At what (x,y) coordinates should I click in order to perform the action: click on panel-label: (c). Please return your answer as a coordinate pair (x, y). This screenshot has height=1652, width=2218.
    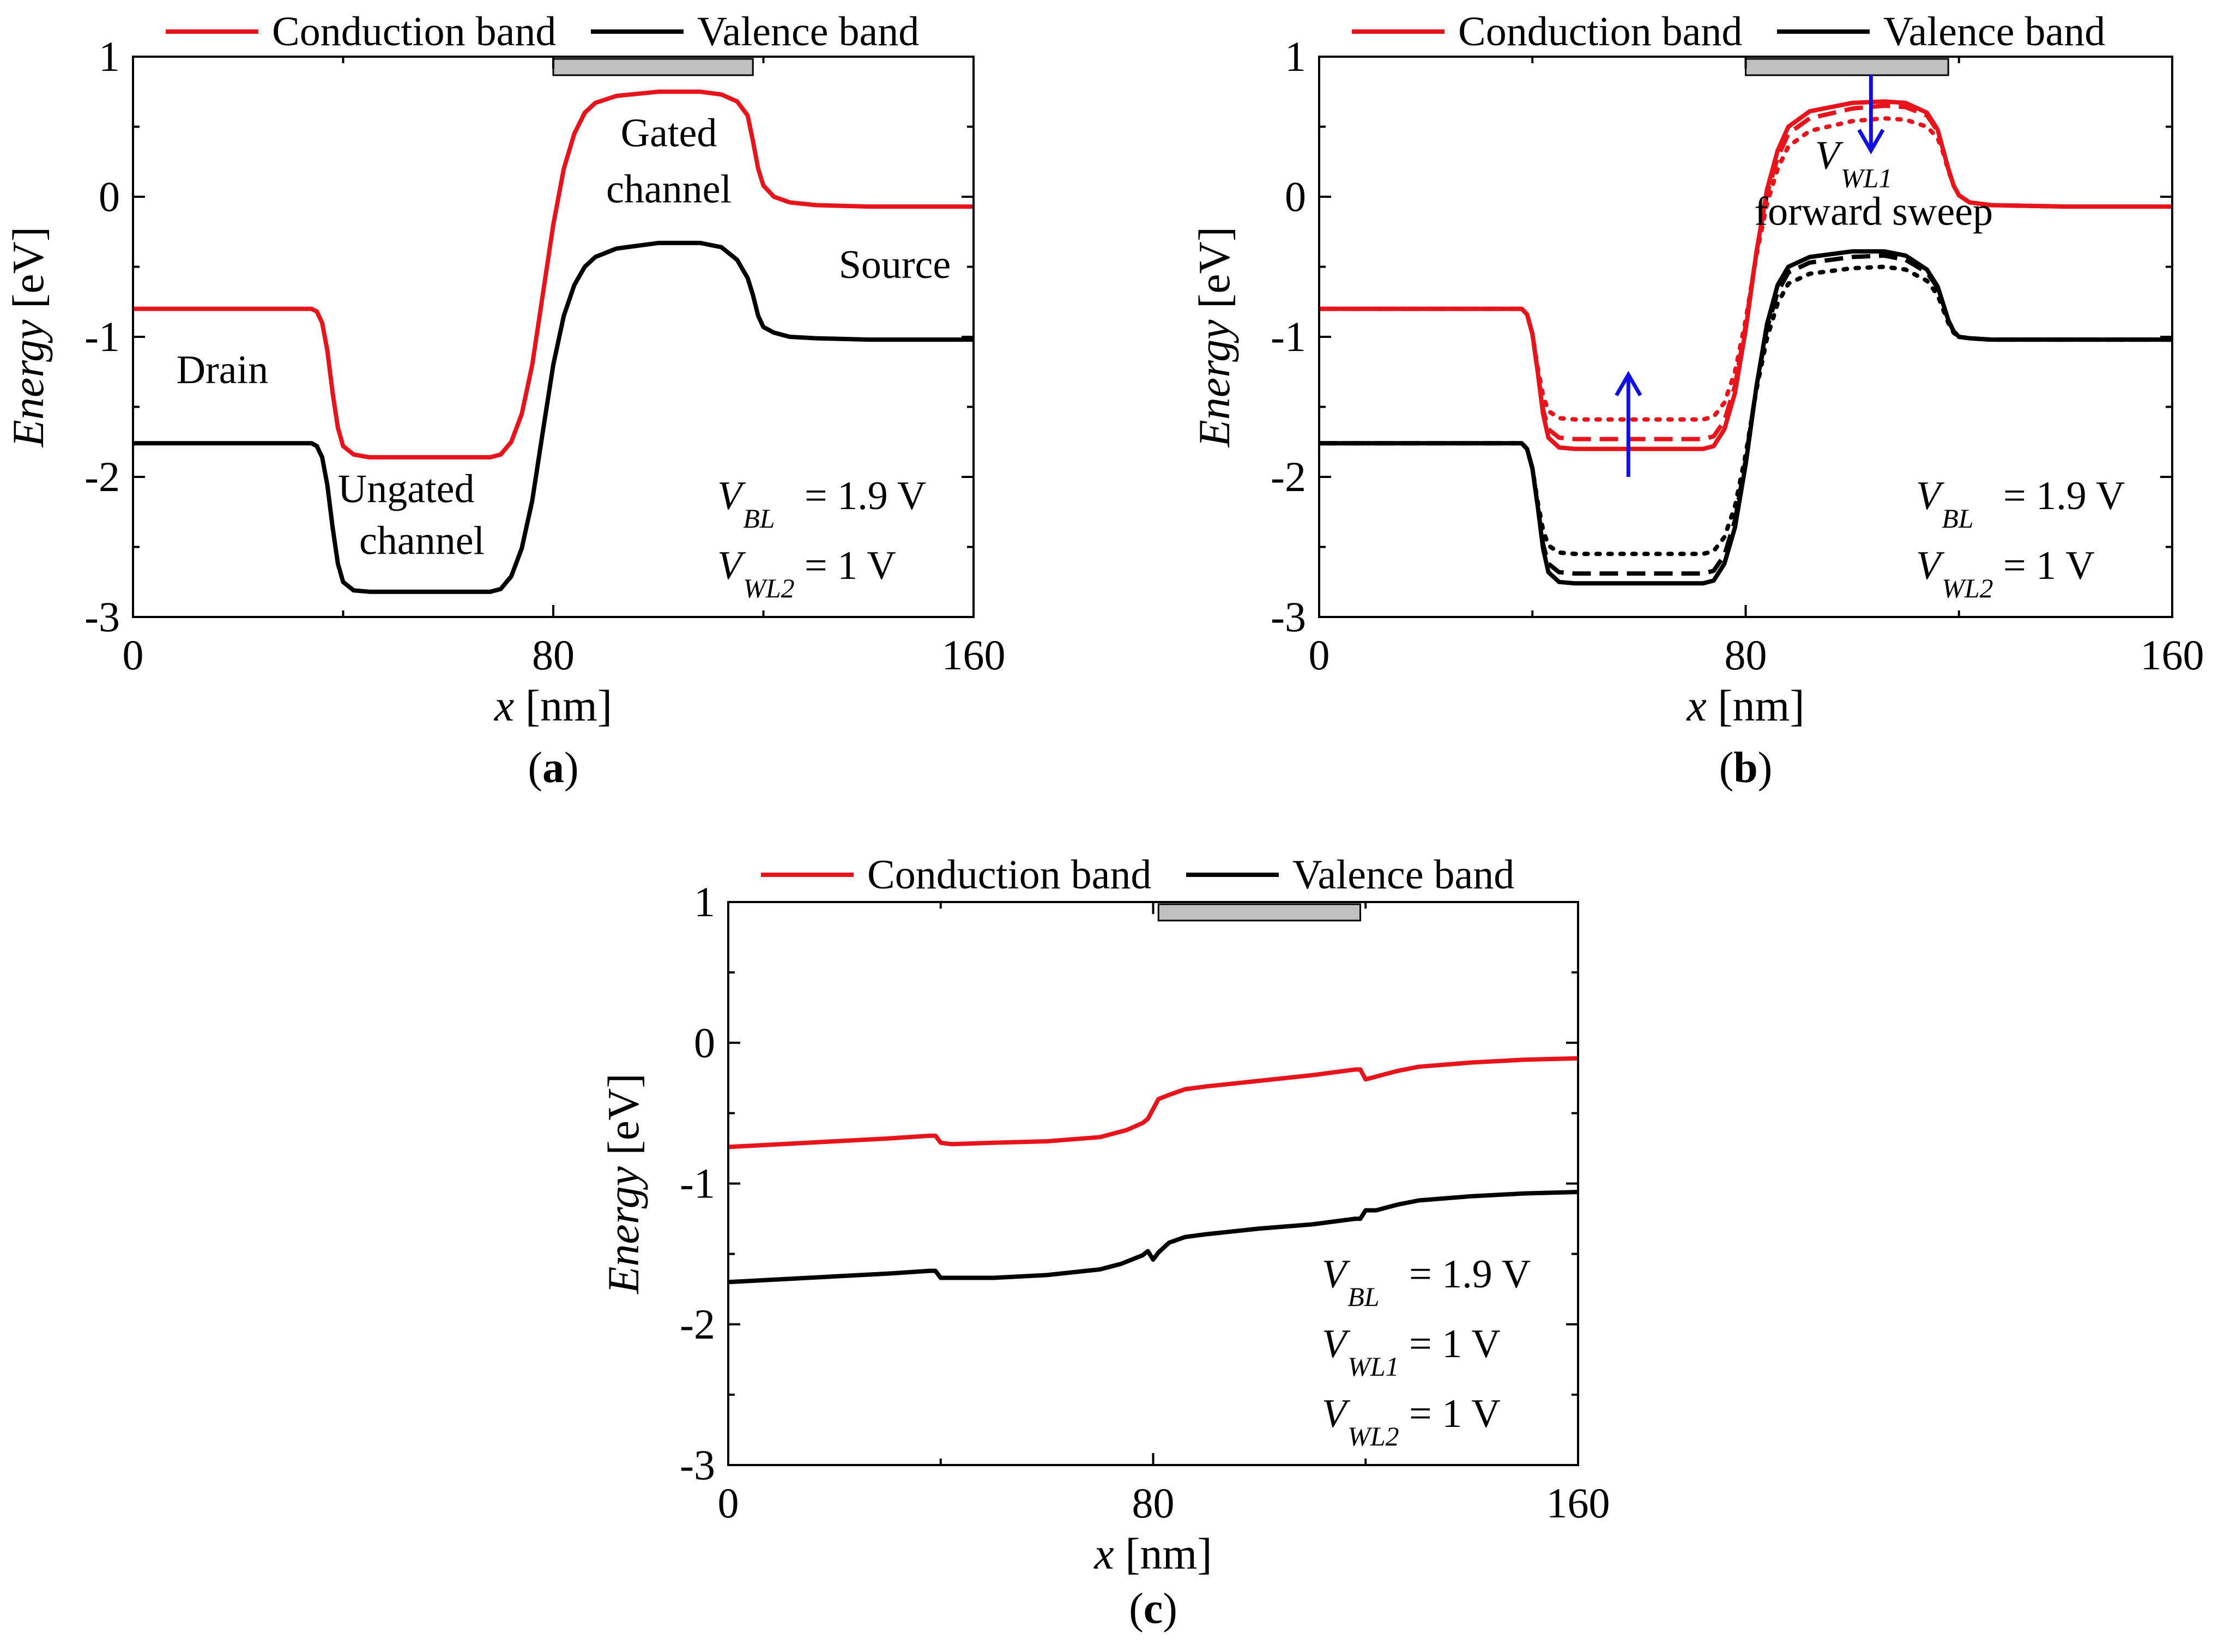
    Looking at the image, I should click on (1153, 1609).